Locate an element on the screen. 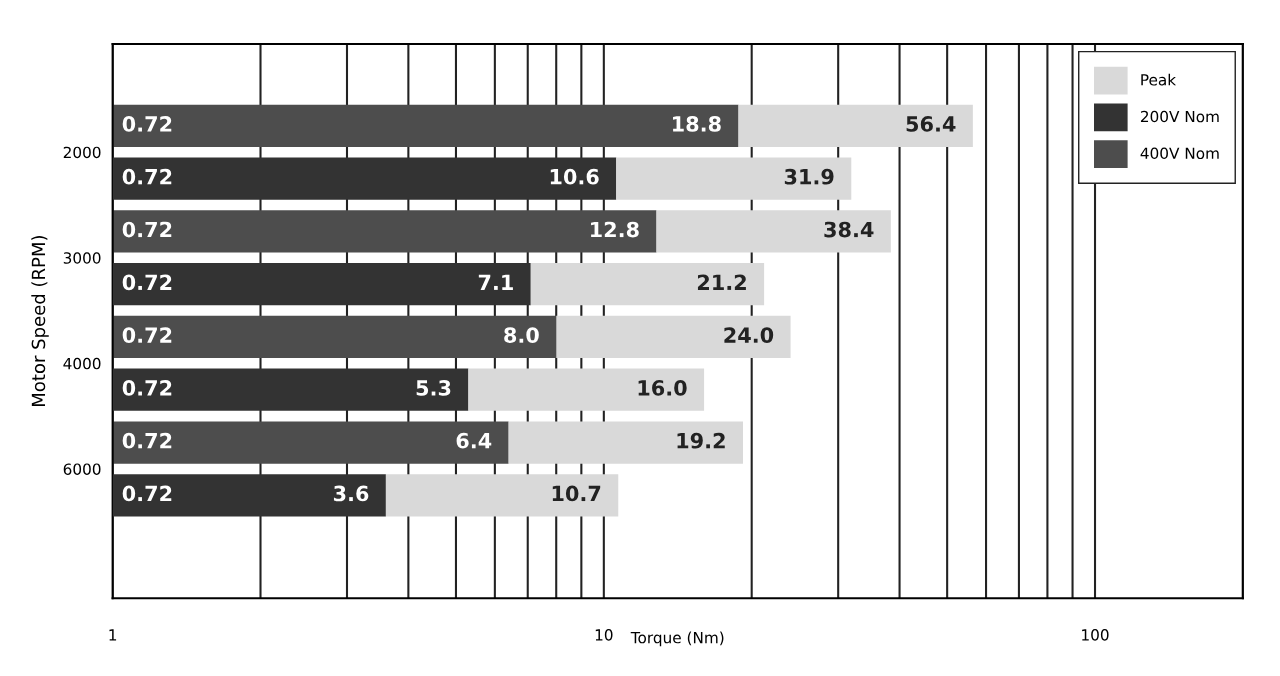 This screenshot has width=1280, height=676. x-axis-title: Torque (Nm) is located at coordinates (677, 639).